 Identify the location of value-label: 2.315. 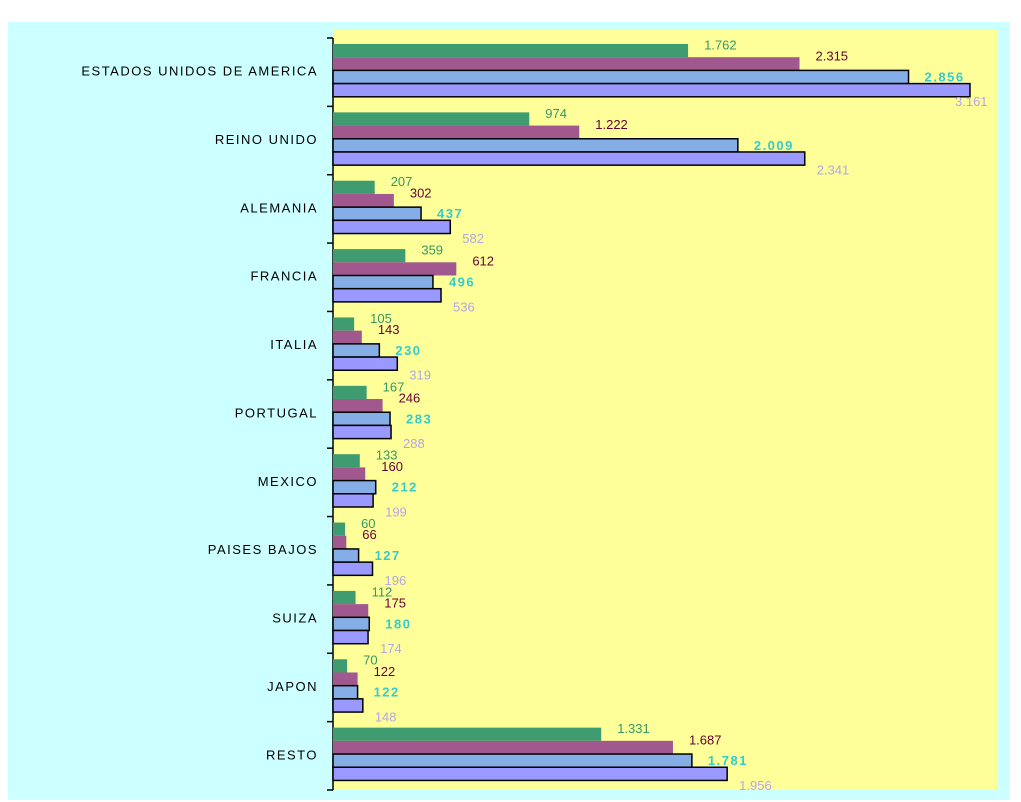
(832, 56).